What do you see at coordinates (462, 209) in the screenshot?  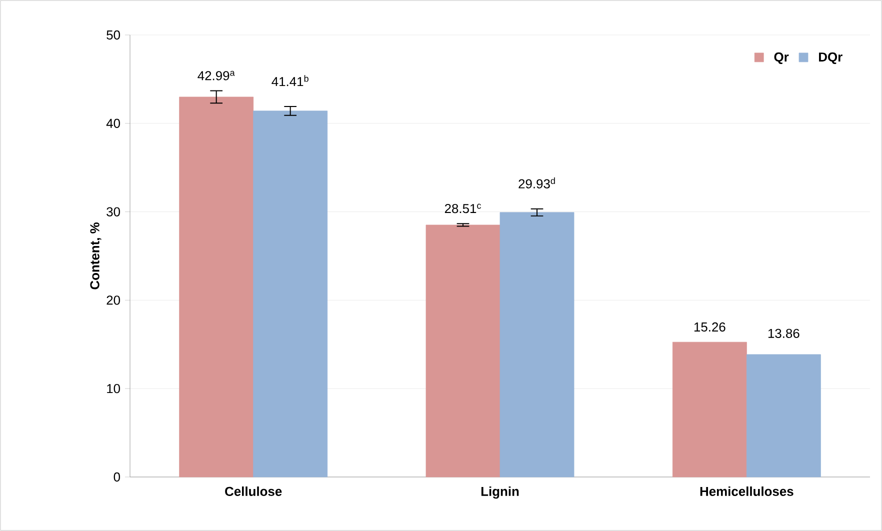 I see `data-label: 28.51$^{c}$` at bounding box center [462, 209].